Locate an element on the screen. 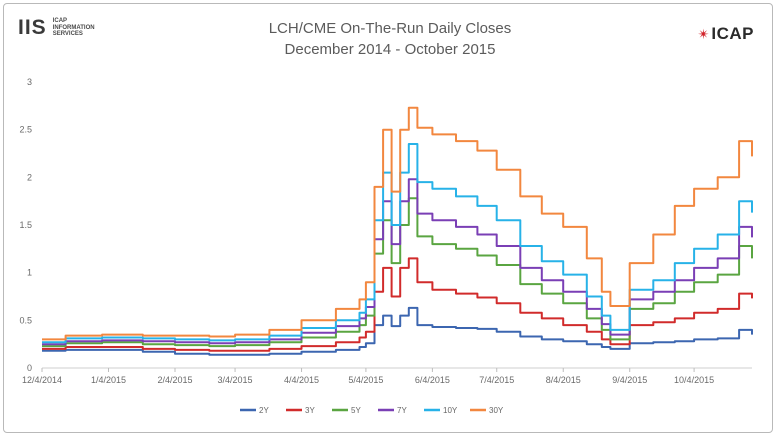  chart-subtitle: December 2014 - October 2015 is located at coordinates (390, 49).